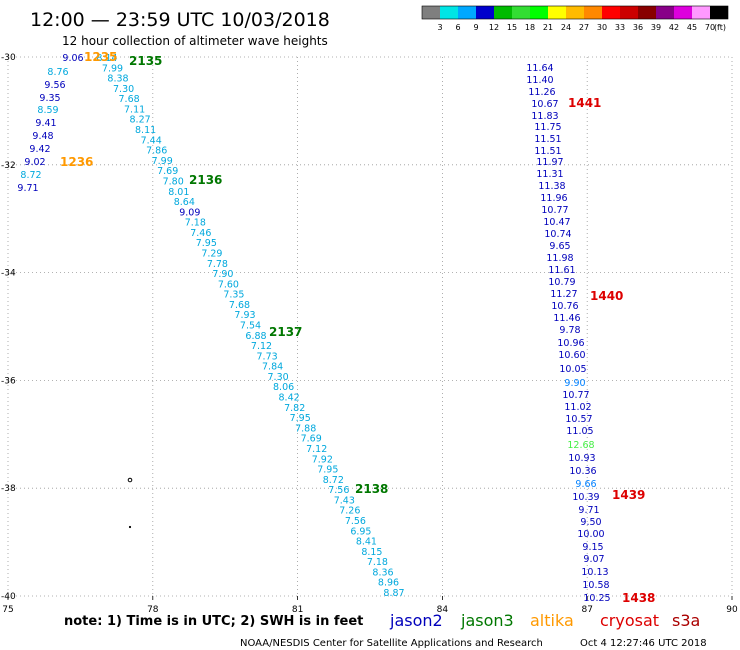 The image size is (740, 650). I want to click on pass-number-label: 2136, so click(205, 180).